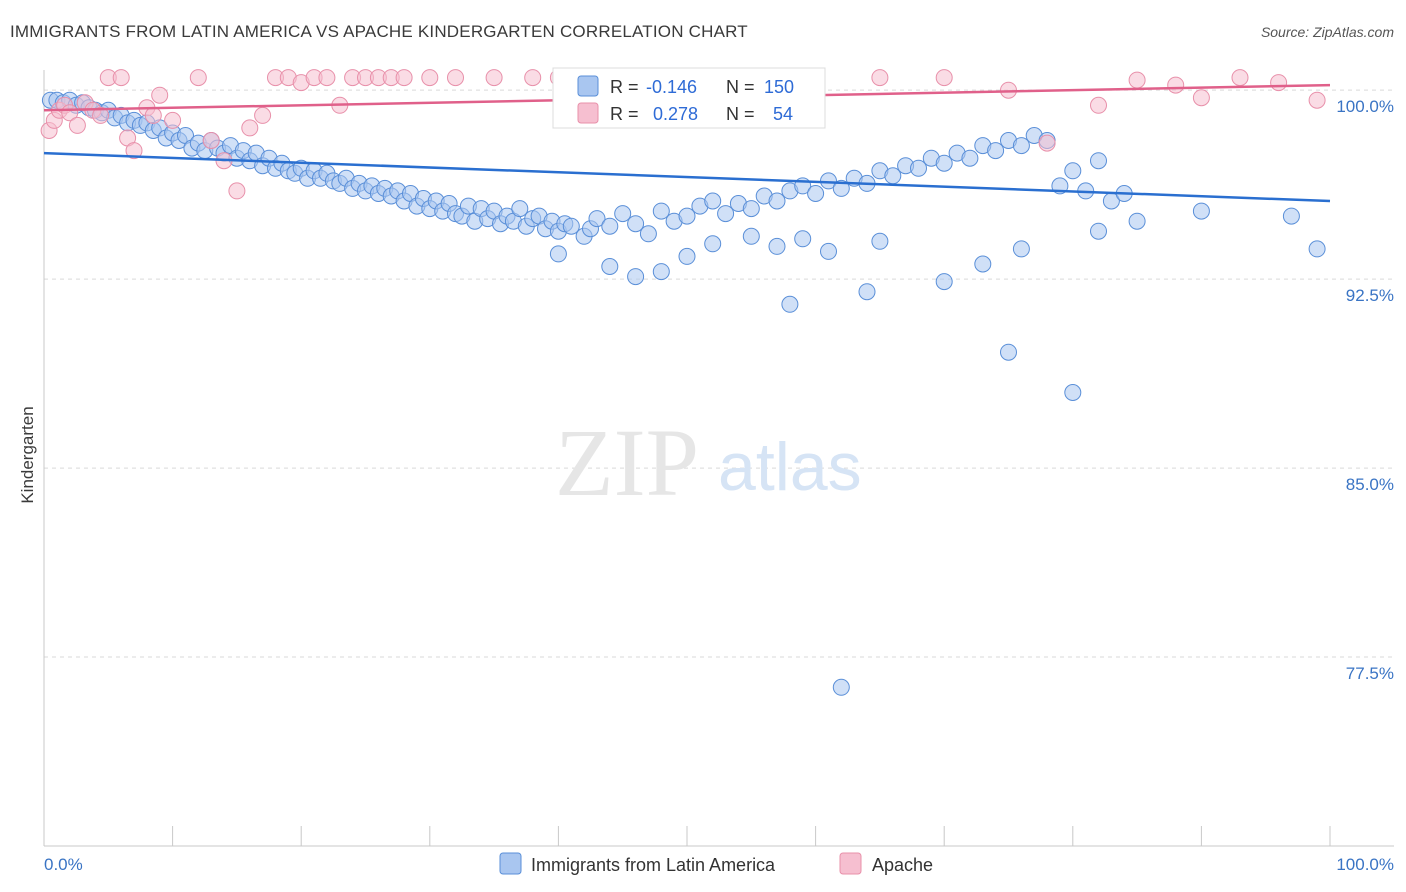 This screenshot has height=892, width=1406. What do you see at coordinates (689, 98) in the screenshot?
I see `stats-box: R = -0.146 N = 150 R = 0.278 N = 54` at bounding box center [689, 98].